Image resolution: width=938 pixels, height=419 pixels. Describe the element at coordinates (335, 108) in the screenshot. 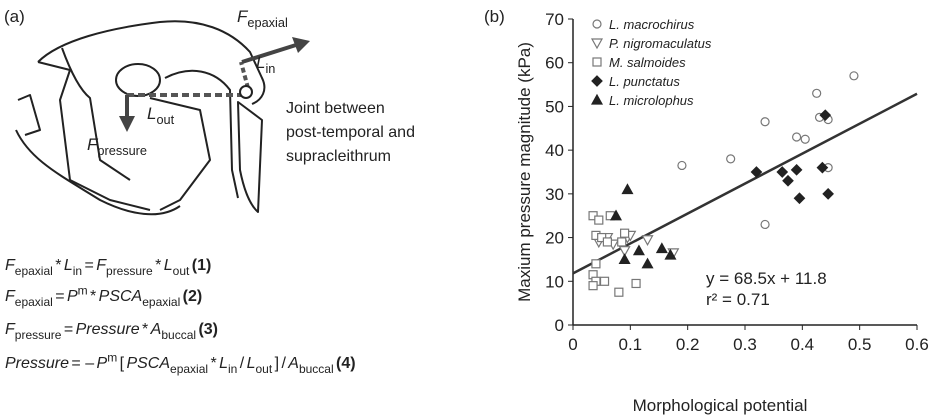

I see `joint-label: Joint between` at that location.